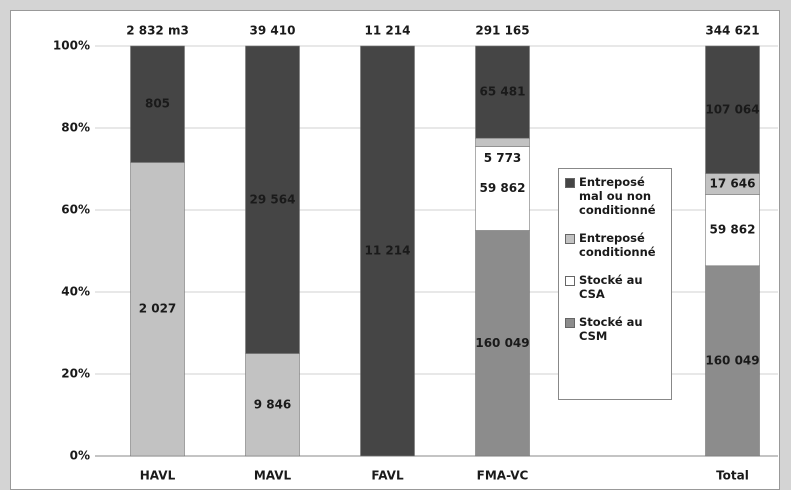 The width and height of the screenshot is (791, 490). I want to click on legend-label: Stocké au CSA, so click(611, 287).